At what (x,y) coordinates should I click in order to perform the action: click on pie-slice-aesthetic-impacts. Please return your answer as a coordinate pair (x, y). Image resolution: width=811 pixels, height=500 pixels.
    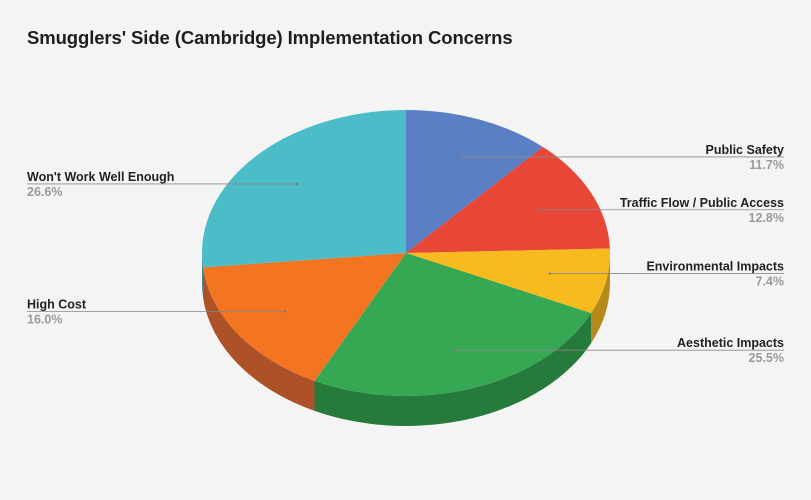
    Looking at the image, I should click on (453, 325).